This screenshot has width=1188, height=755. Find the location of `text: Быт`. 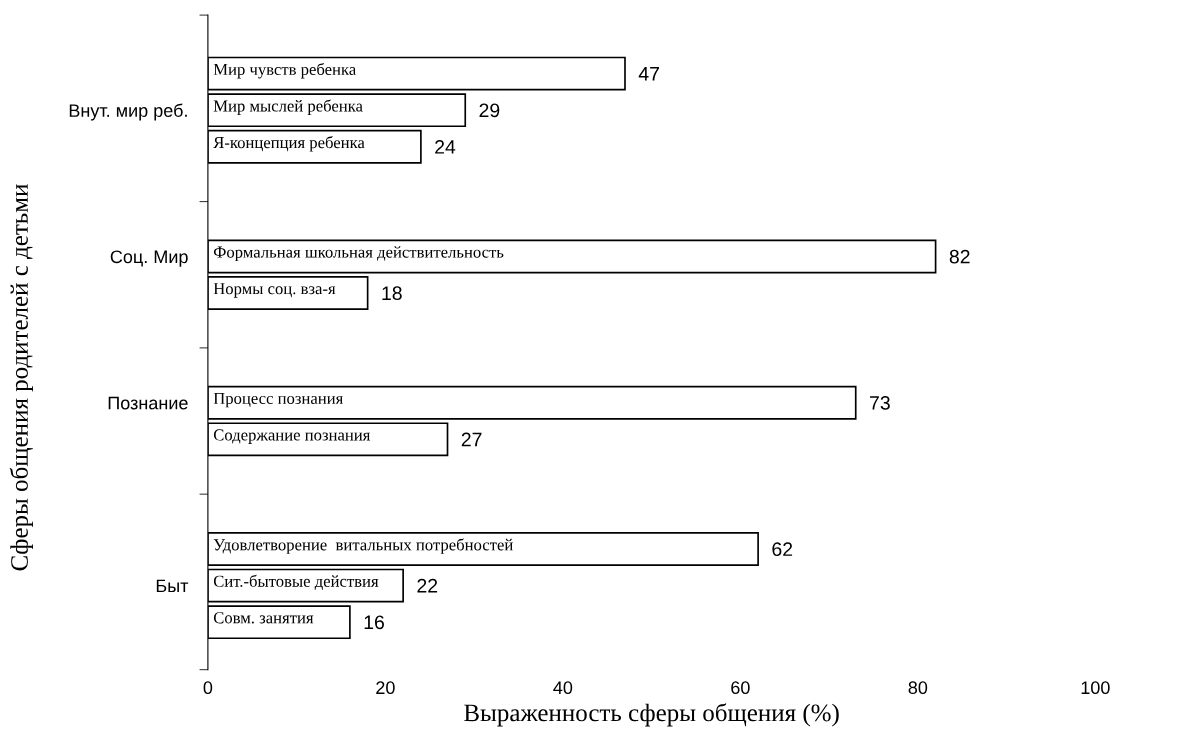

text: Быт is located at coordinates (172, 586).